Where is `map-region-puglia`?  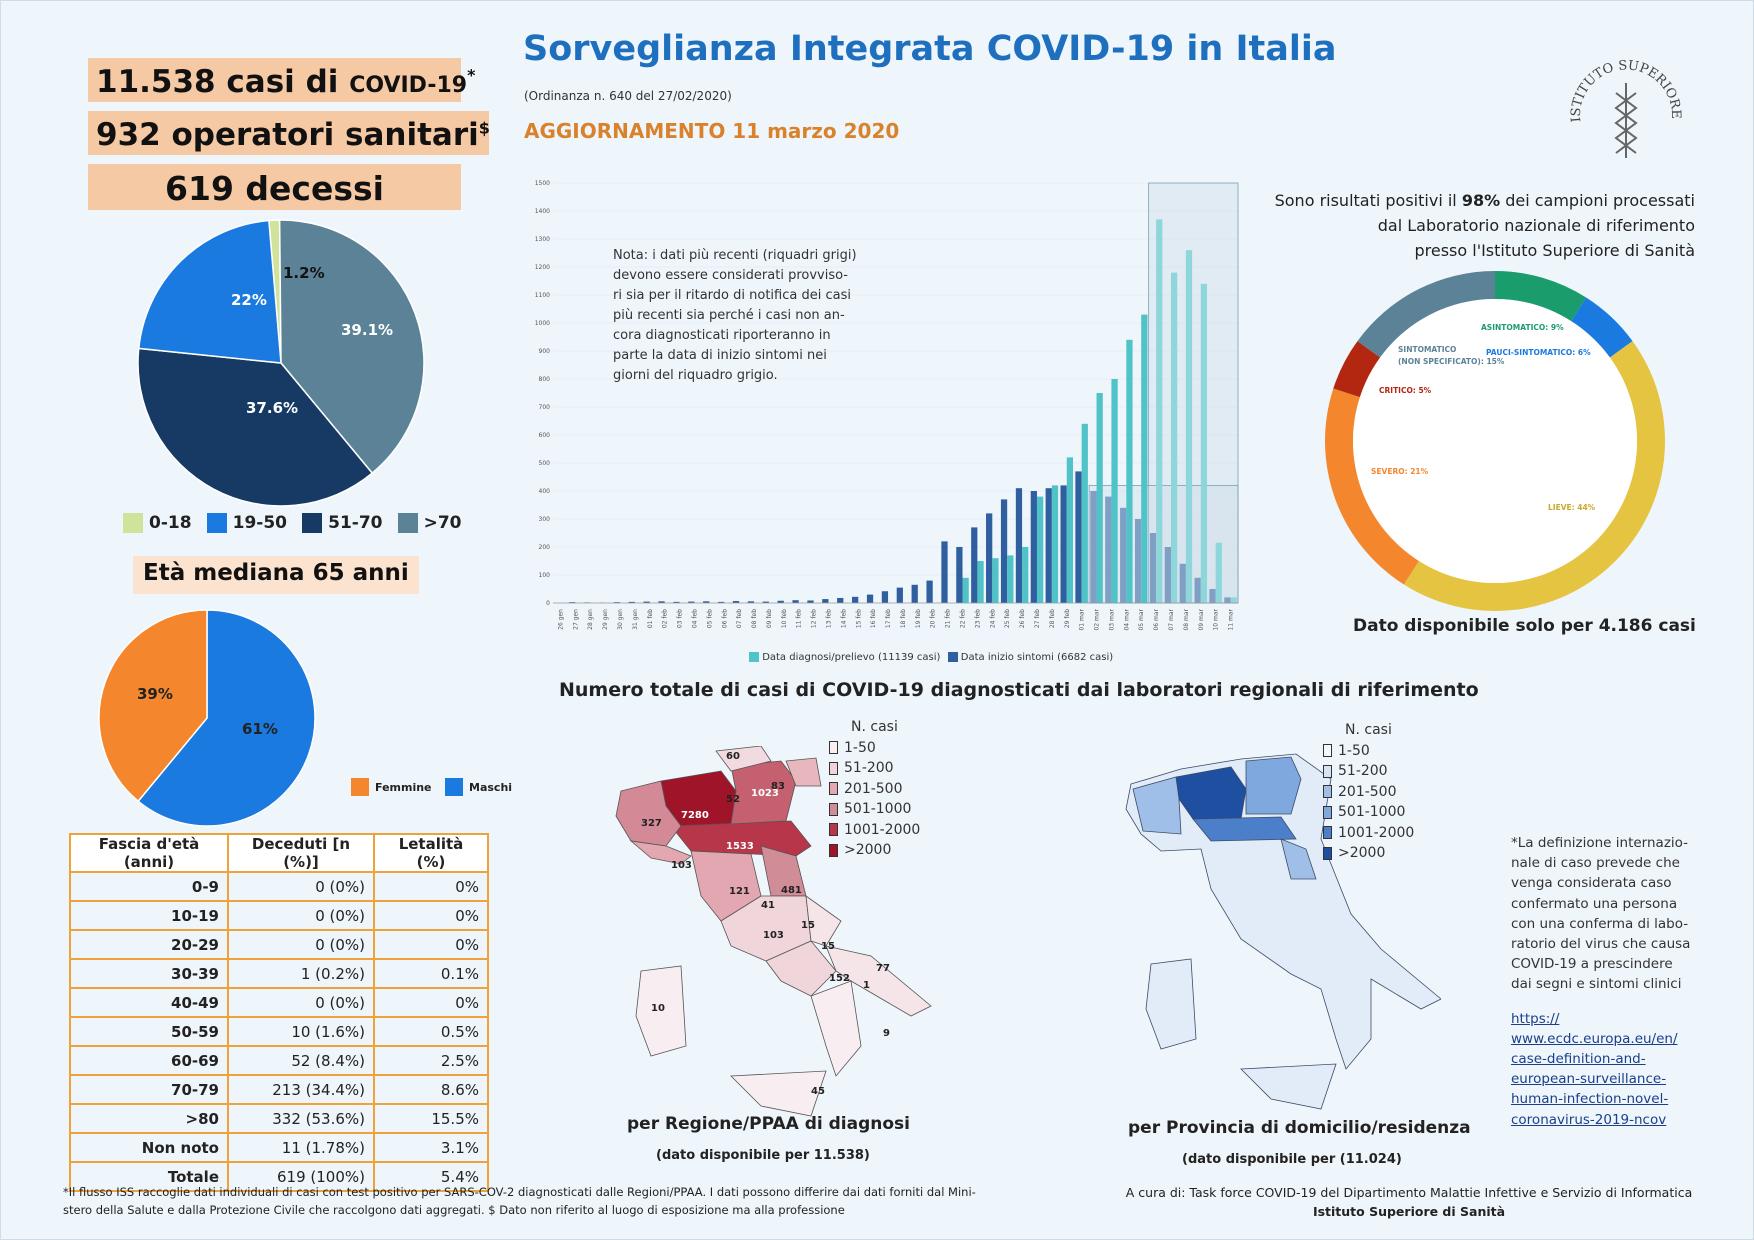
map-region-puglia is located at coordinates (878, 981).